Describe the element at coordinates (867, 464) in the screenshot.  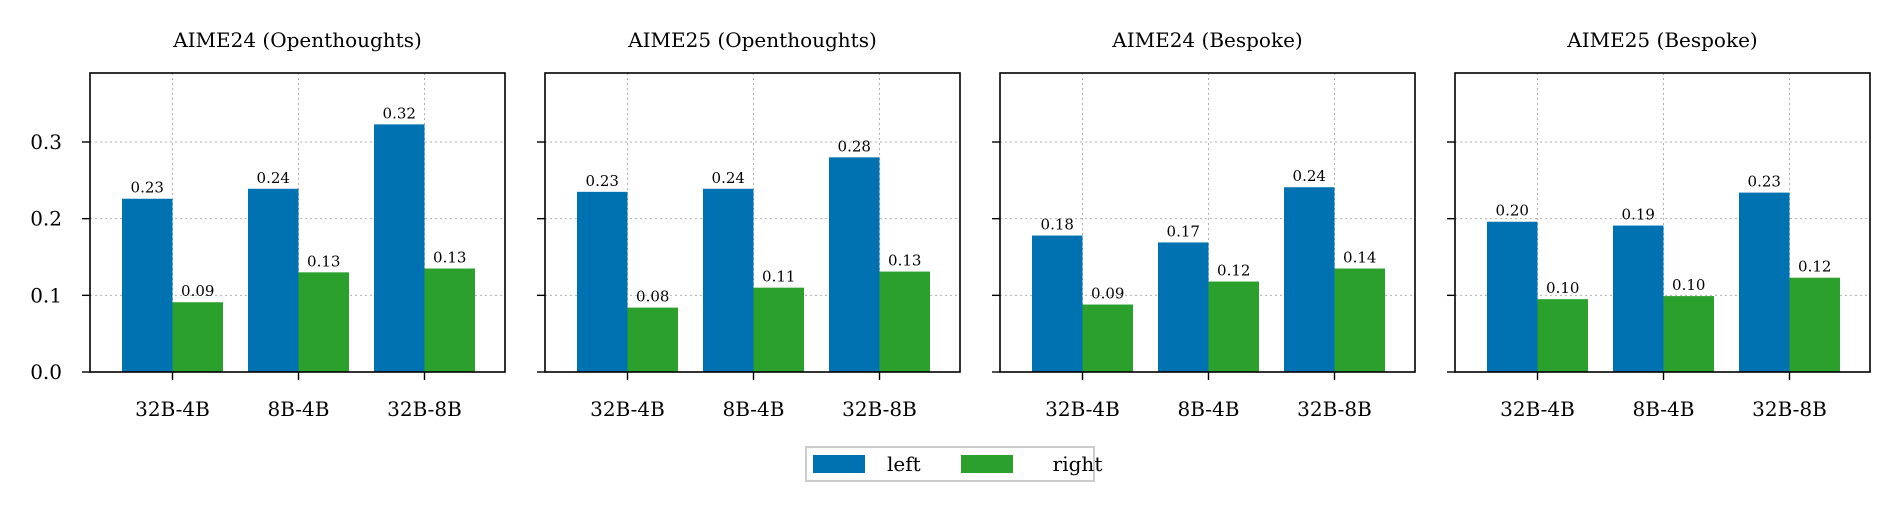
I see `legend-entry-left: left` at that location.